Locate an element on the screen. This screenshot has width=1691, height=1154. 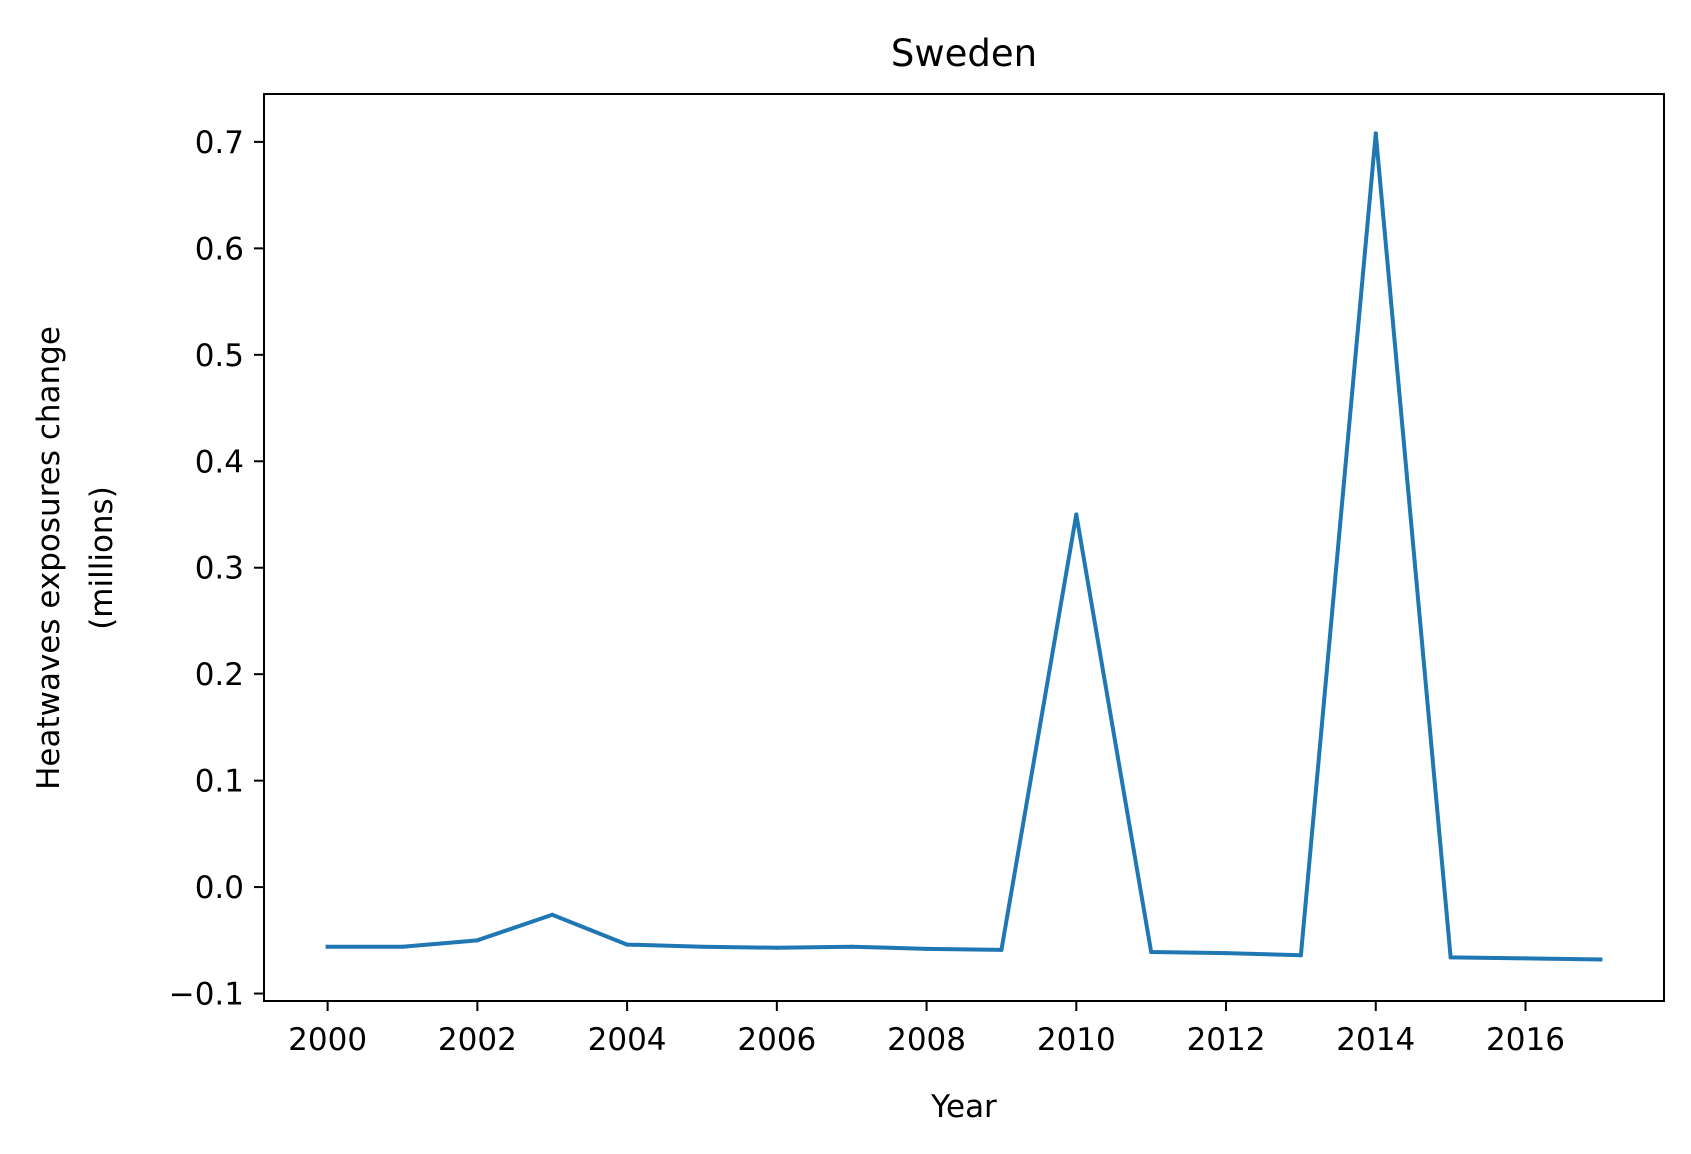
y-tick-label: 0.0 is located at coordinates (219, 888).